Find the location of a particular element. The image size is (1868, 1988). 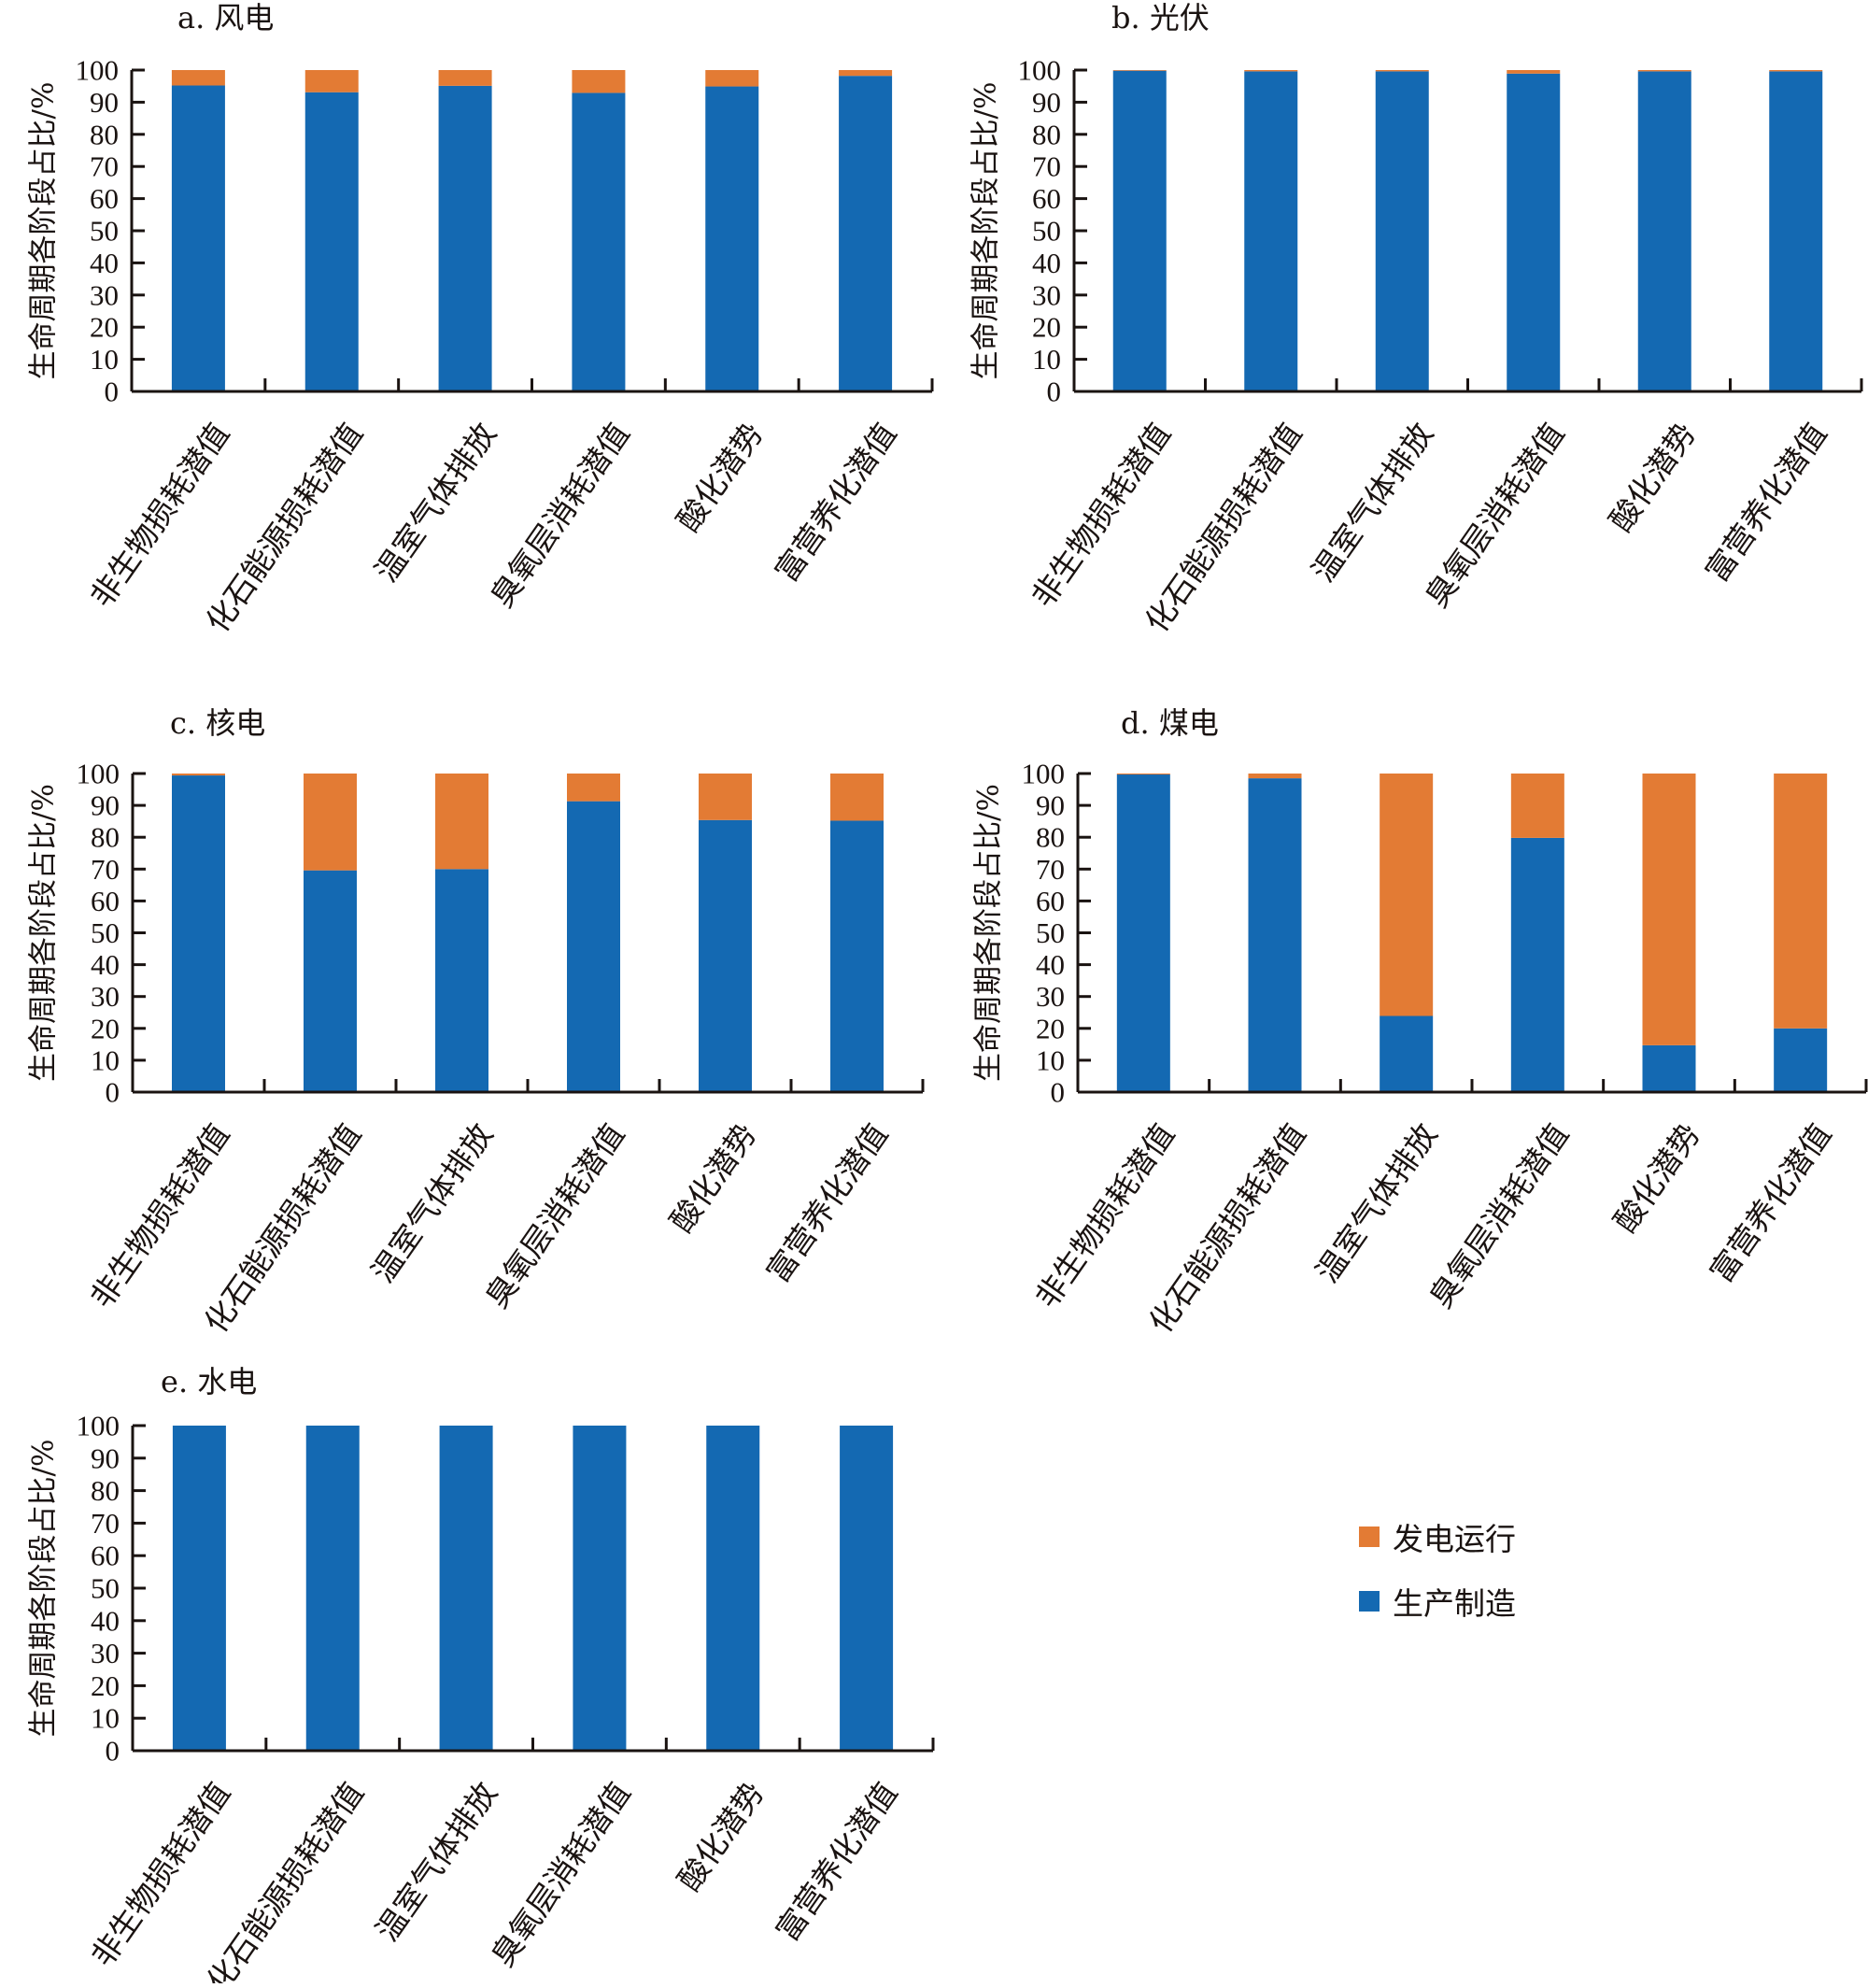

legend-item-manufacturing: 生产制造 is located at coordinates (1438, 1602).